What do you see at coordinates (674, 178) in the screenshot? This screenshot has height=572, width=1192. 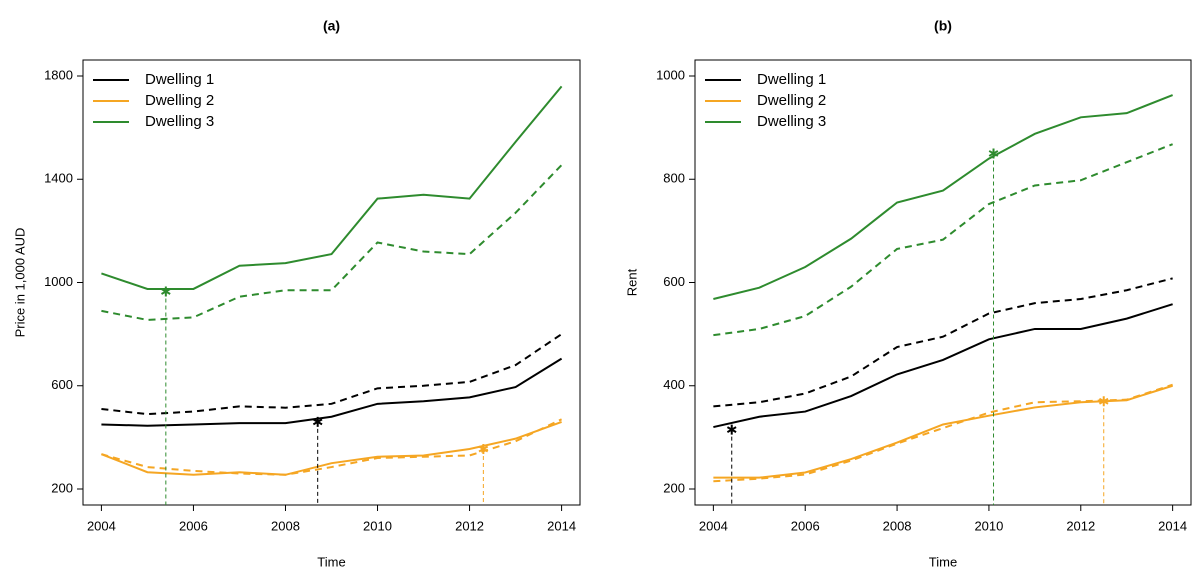 I see `y-tick-label: 800` at bounding box center [674, 178].